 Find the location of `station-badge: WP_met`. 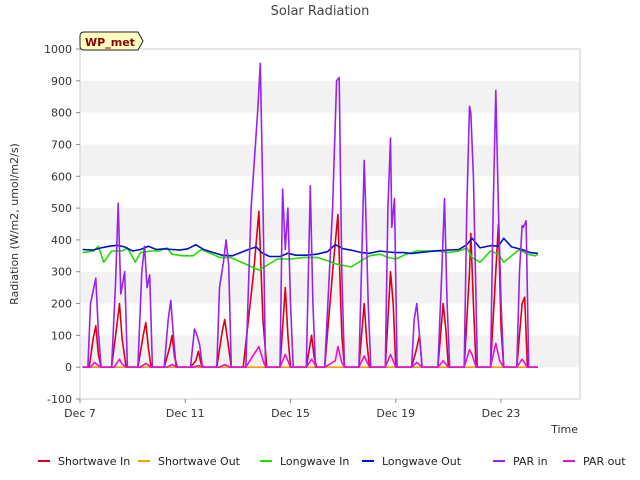

station-badge: WP_met is located at coordinates (111, 41).